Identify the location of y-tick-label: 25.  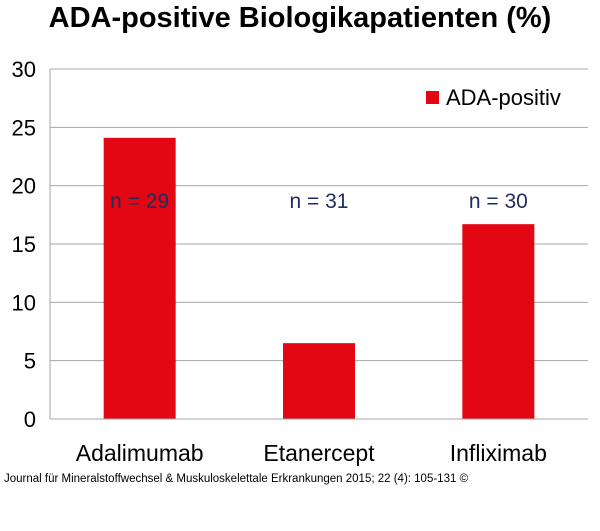
(24, 127).